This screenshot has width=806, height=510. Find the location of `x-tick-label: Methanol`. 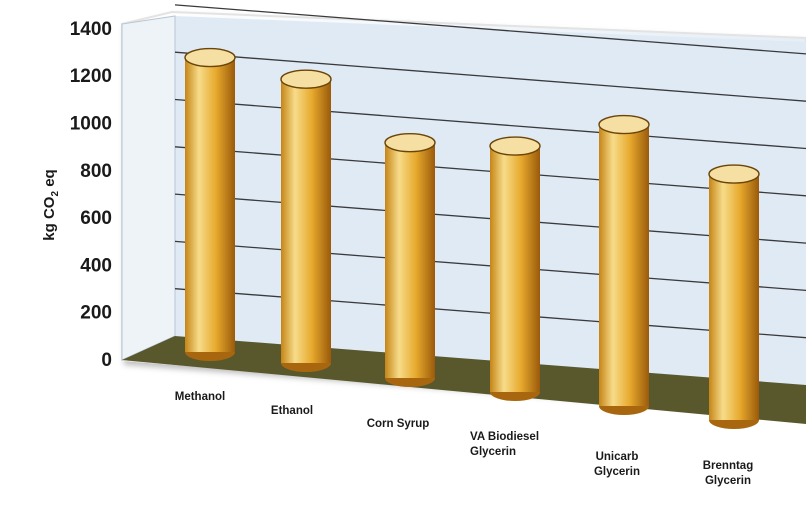

x-tick-label: Methanol is located at coordinates (200, 397).